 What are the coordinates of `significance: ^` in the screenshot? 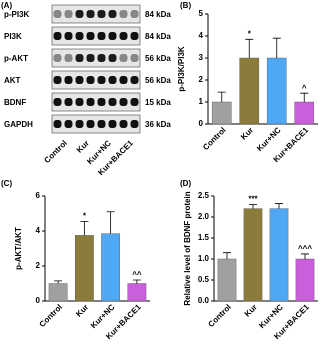 It's located at (304, 87).